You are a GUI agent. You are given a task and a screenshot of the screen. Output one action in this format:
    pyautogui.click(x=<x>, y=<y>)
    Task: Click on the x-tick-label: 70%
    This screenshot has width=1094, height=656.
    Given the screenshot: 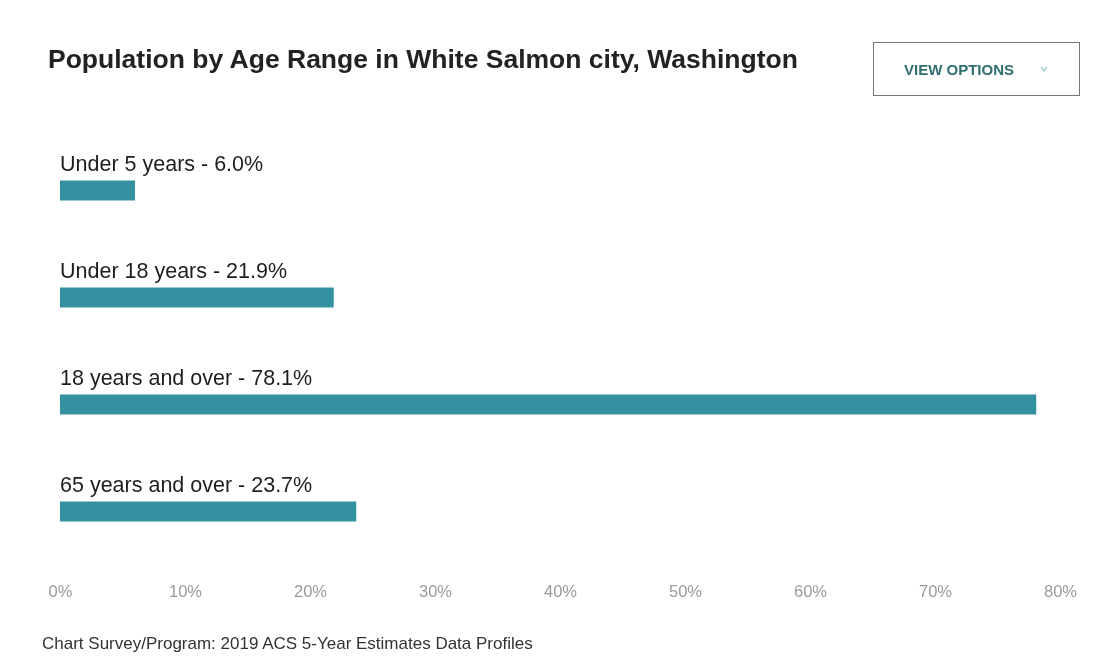 What is the action you would take?
    pyautogui.click(x=935, y=590)
    